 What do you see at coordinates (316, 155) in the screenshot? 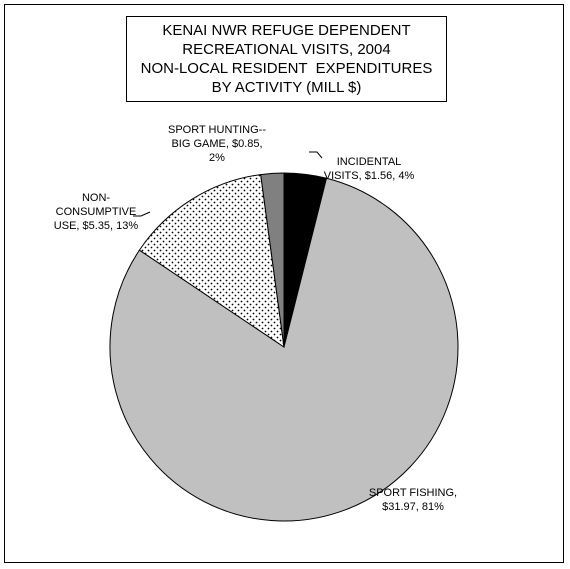
I see `leader-line-incidental` at bounding box center [316, 155].